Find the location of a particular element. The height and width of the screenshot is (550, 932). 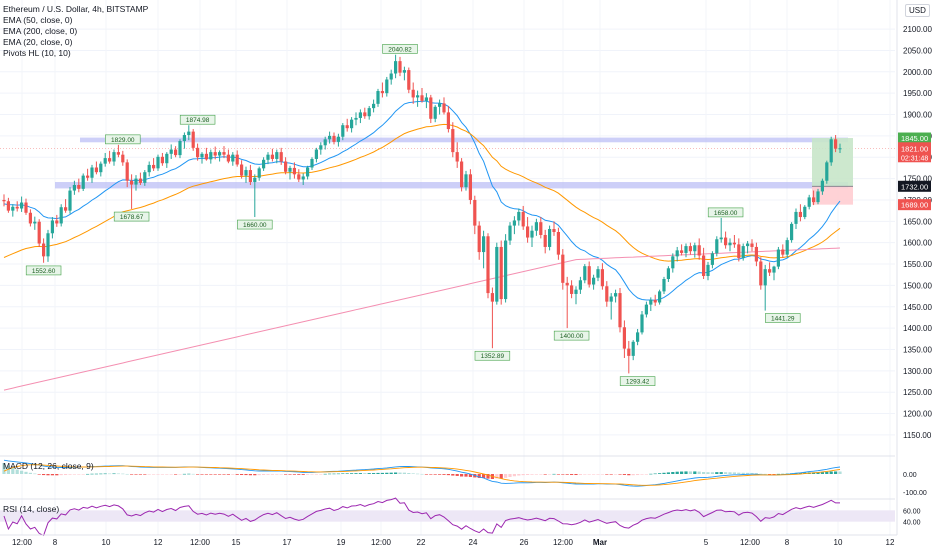

y-tick-label: 1750.00 is located at coordinates (917, 179).